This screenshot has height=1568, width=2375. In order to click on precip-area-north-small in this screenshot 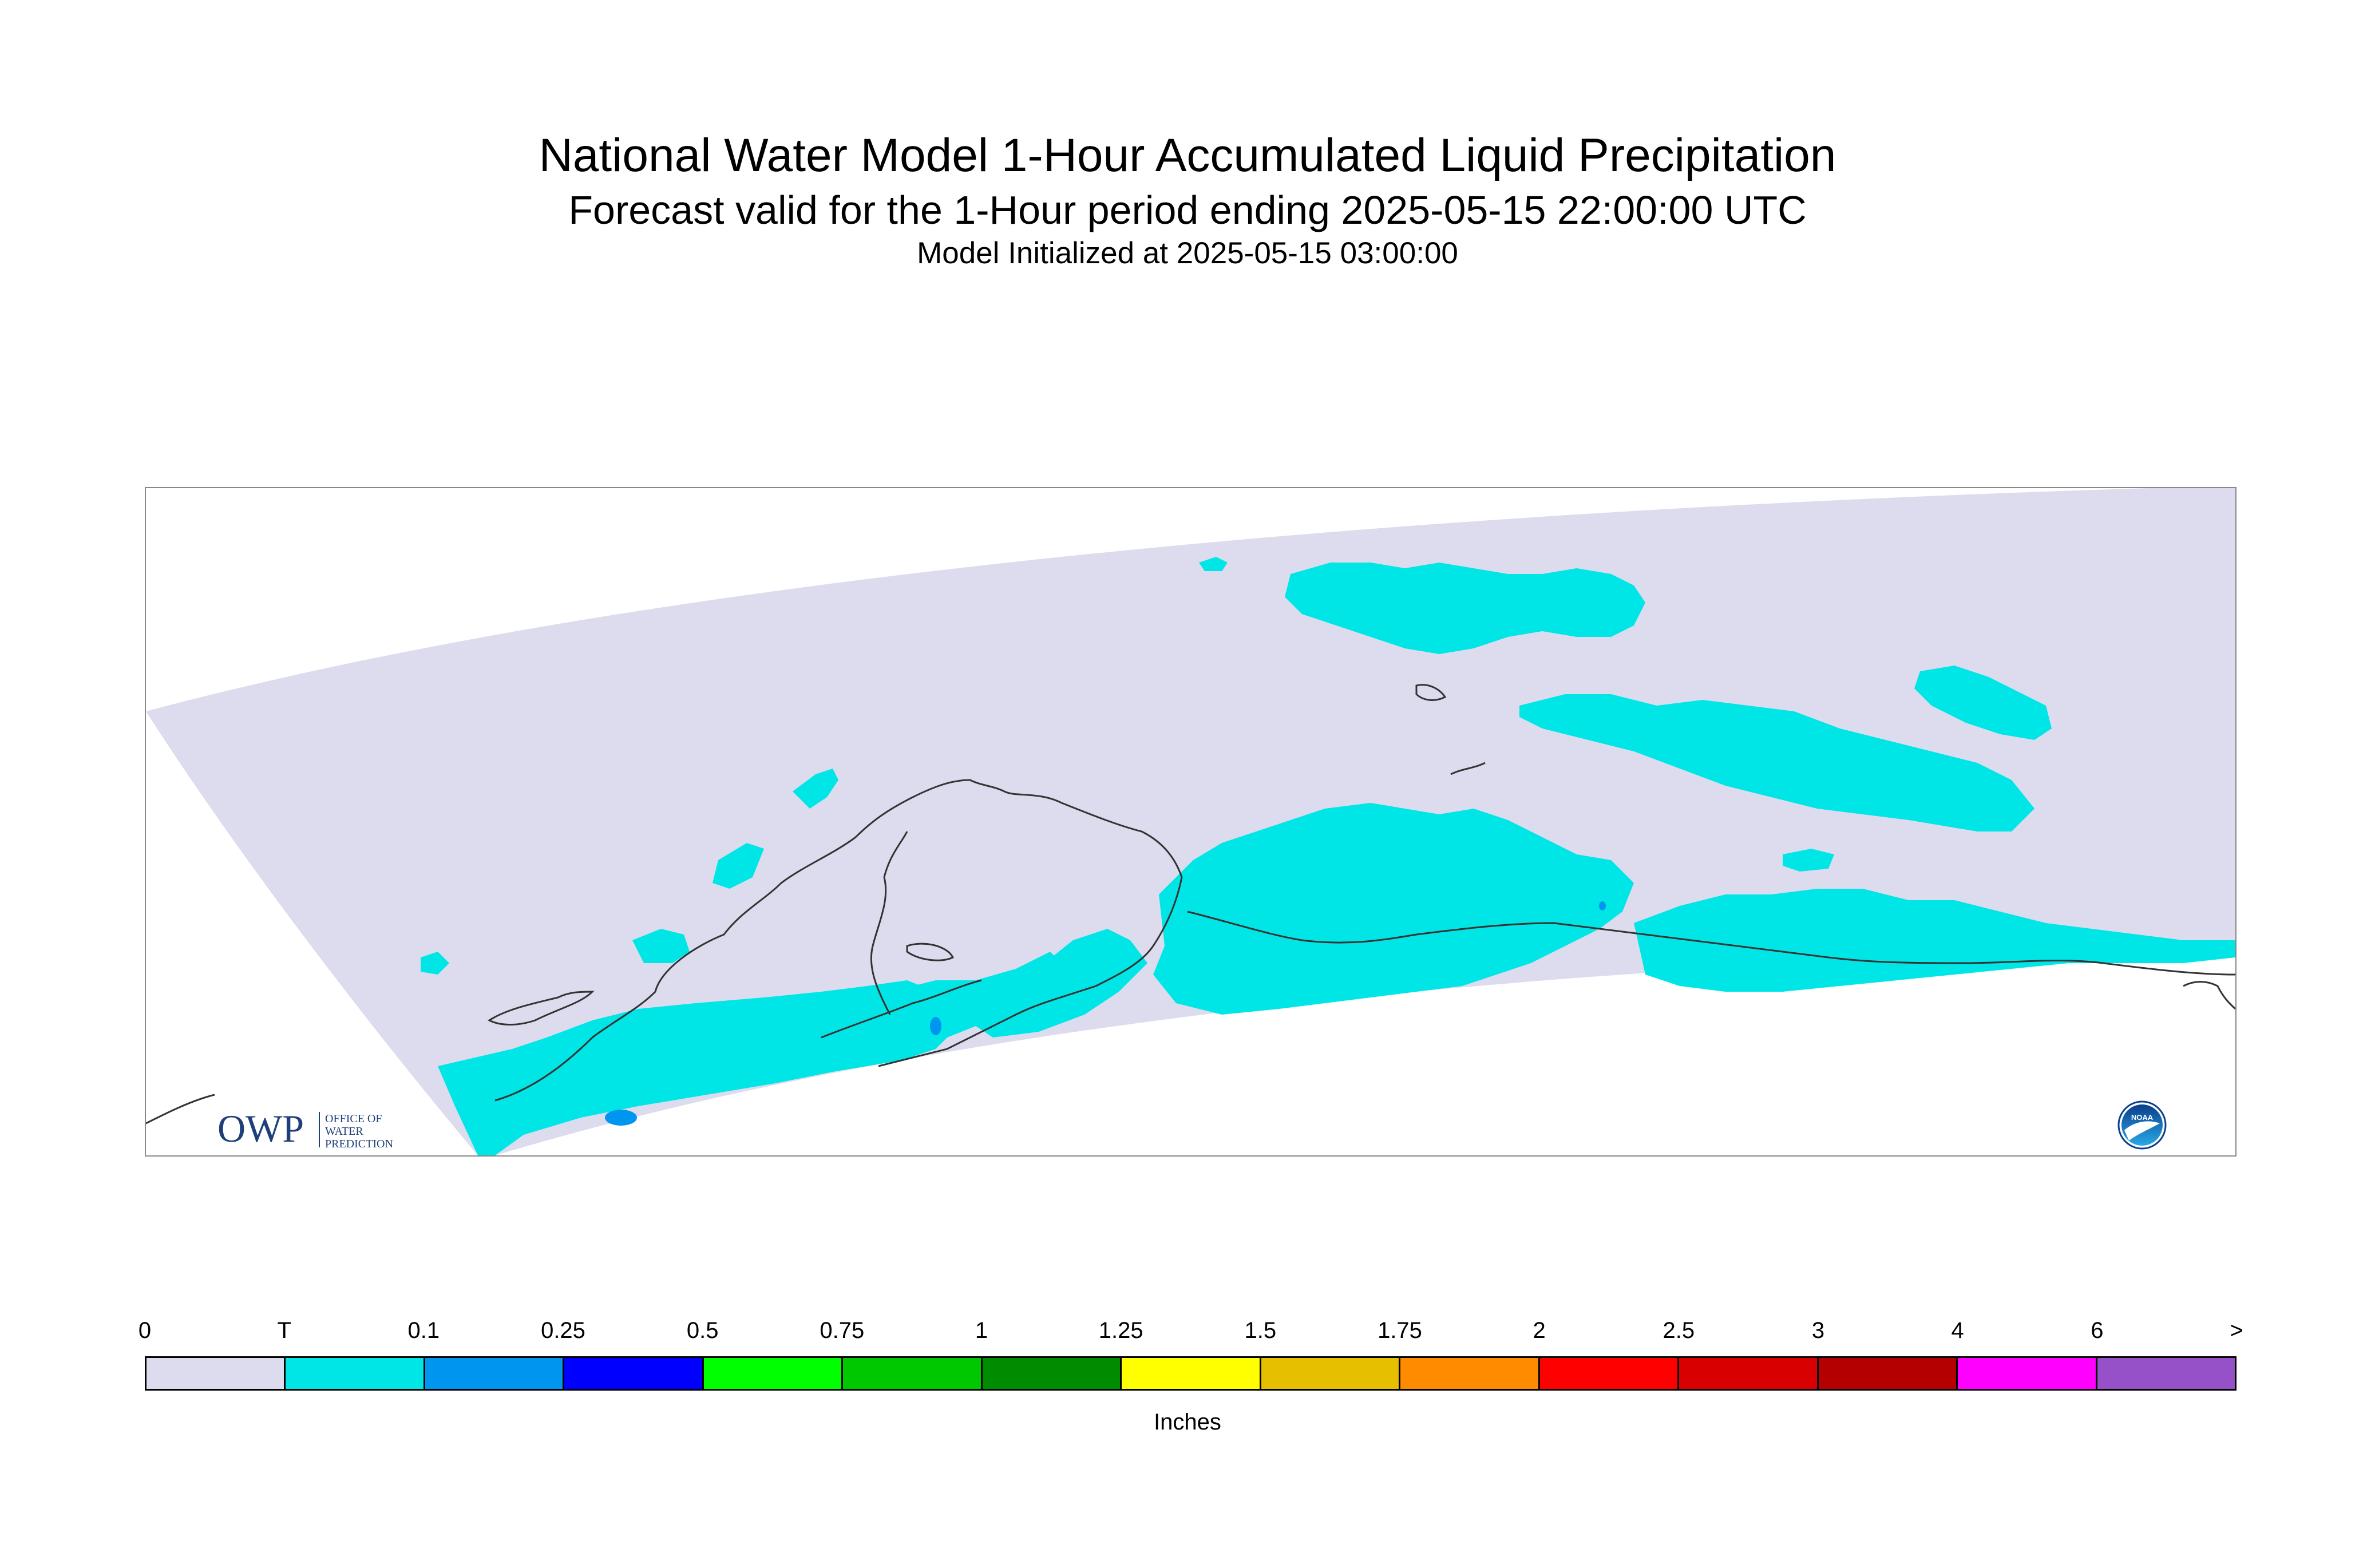, I will do `click(1213, 564)`.